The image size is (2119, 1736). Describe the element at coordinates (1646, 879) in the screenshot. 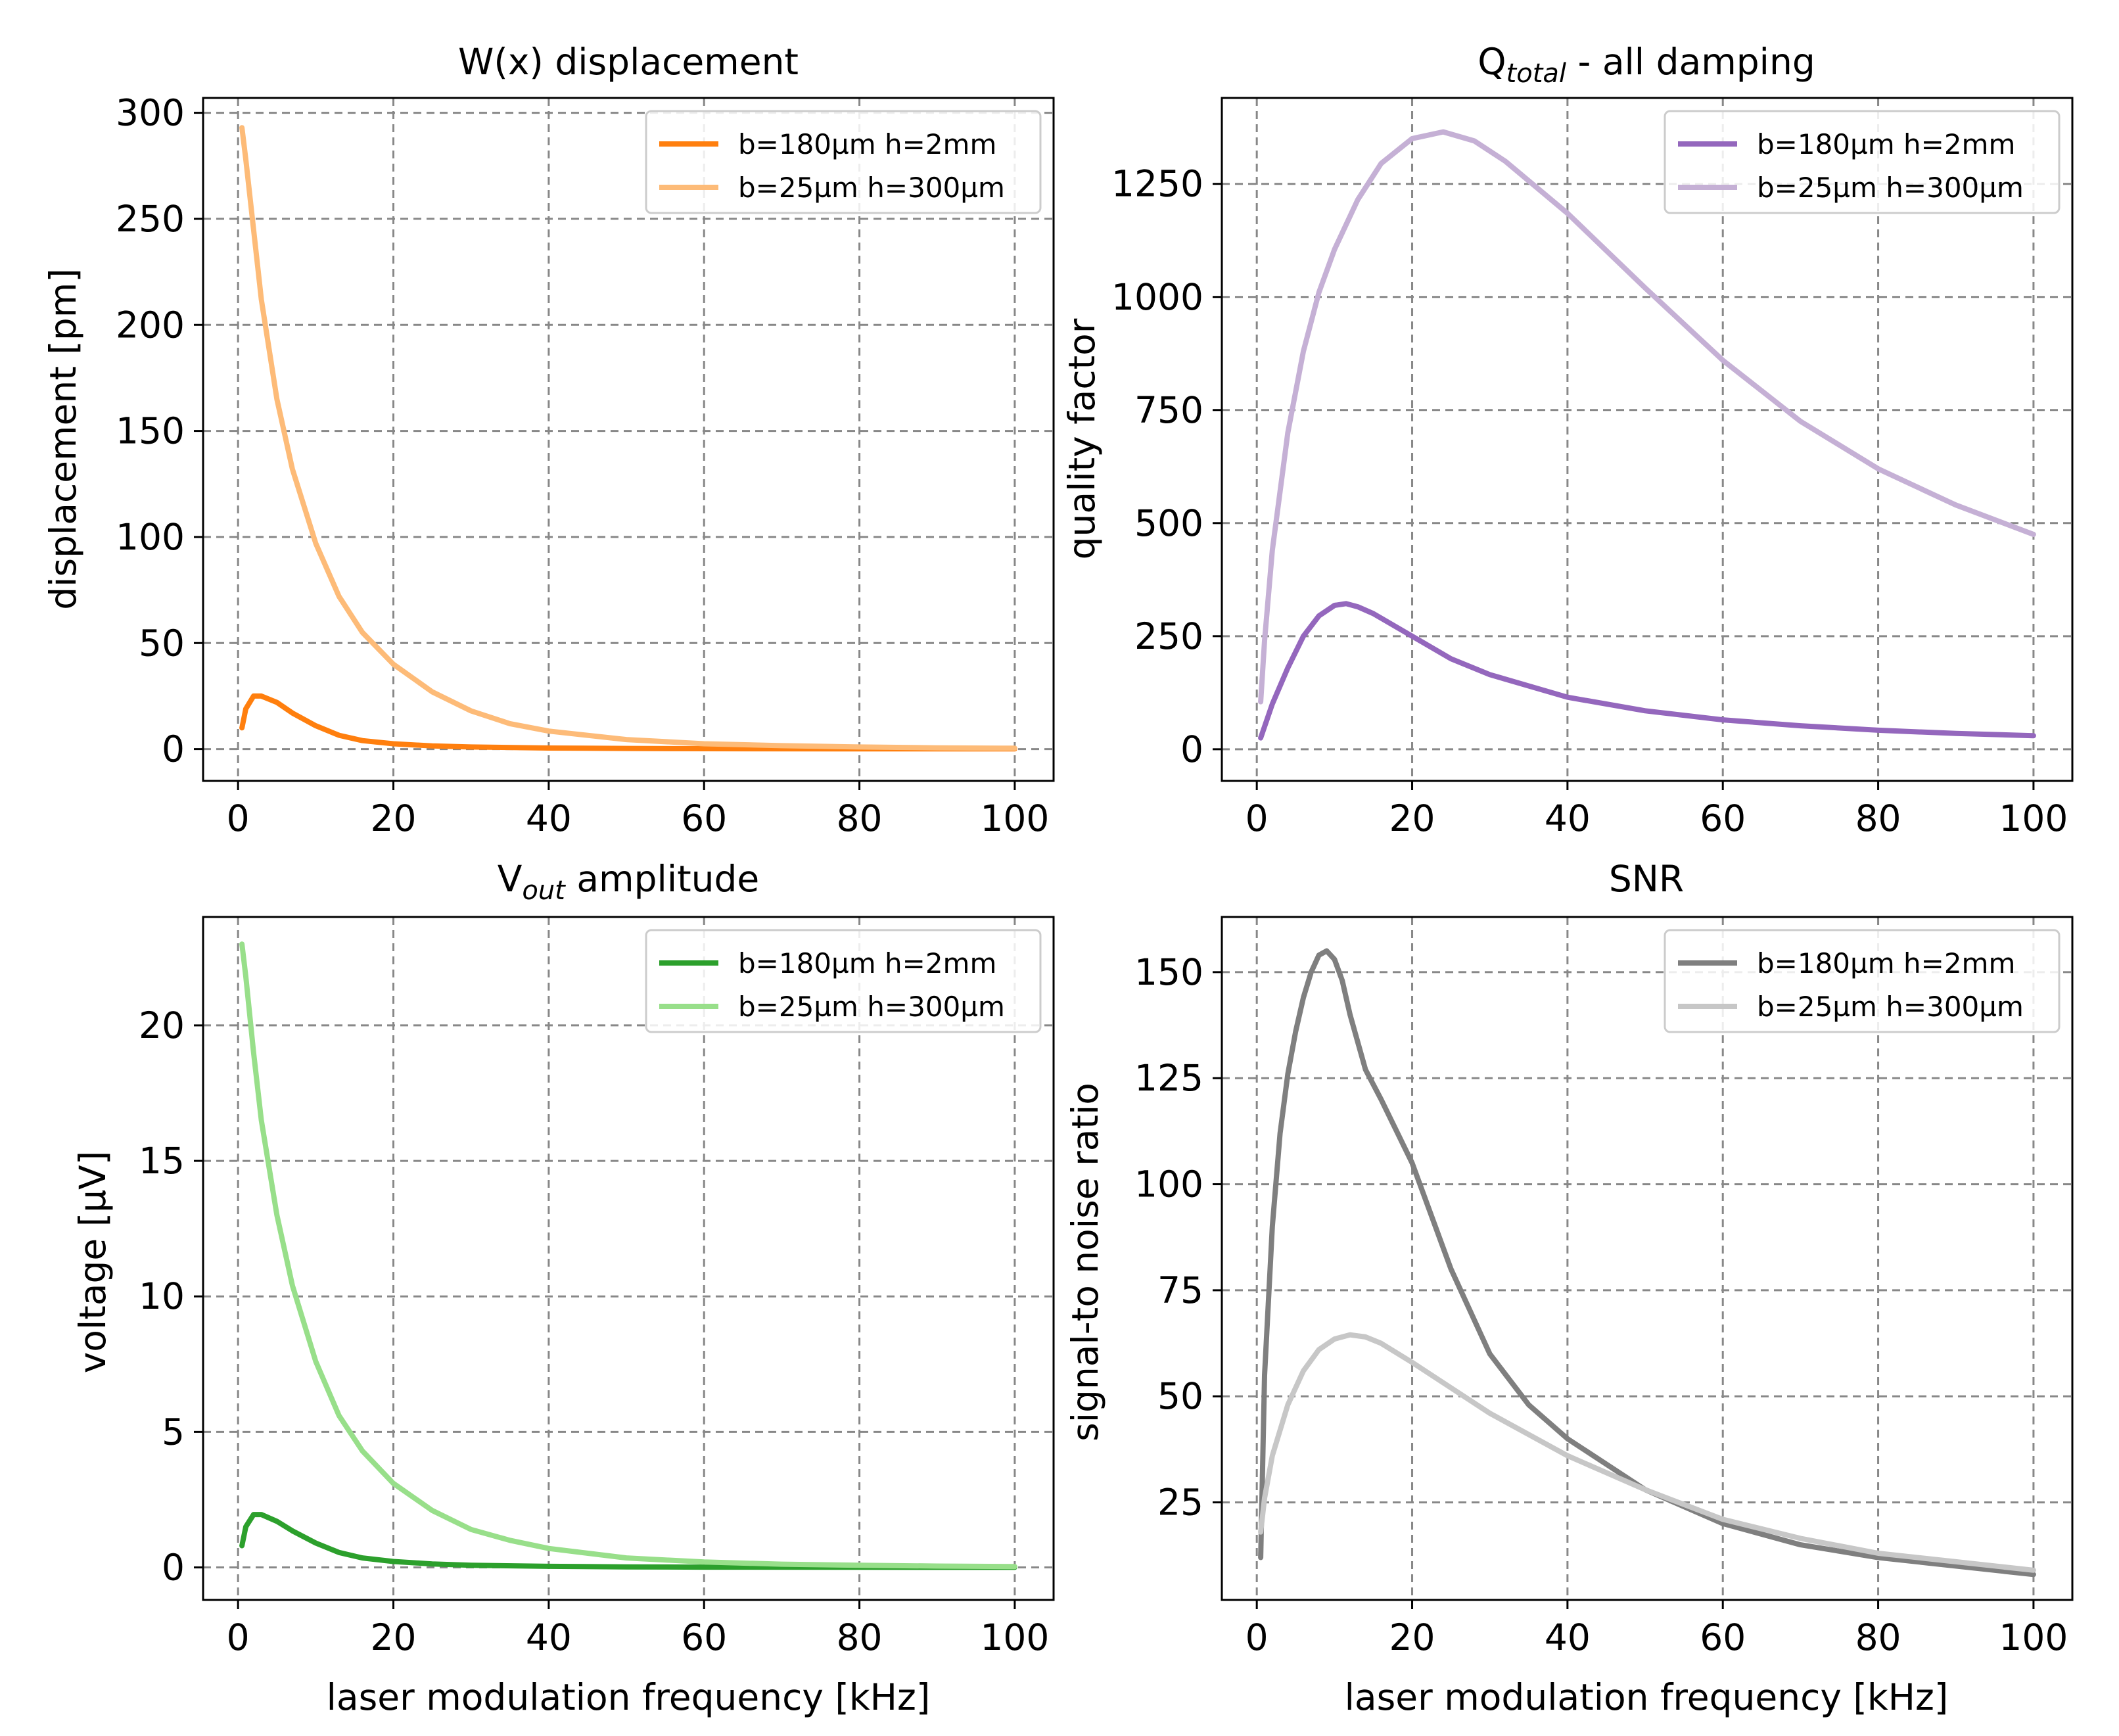

I see `panel-title: SNR` at that location.